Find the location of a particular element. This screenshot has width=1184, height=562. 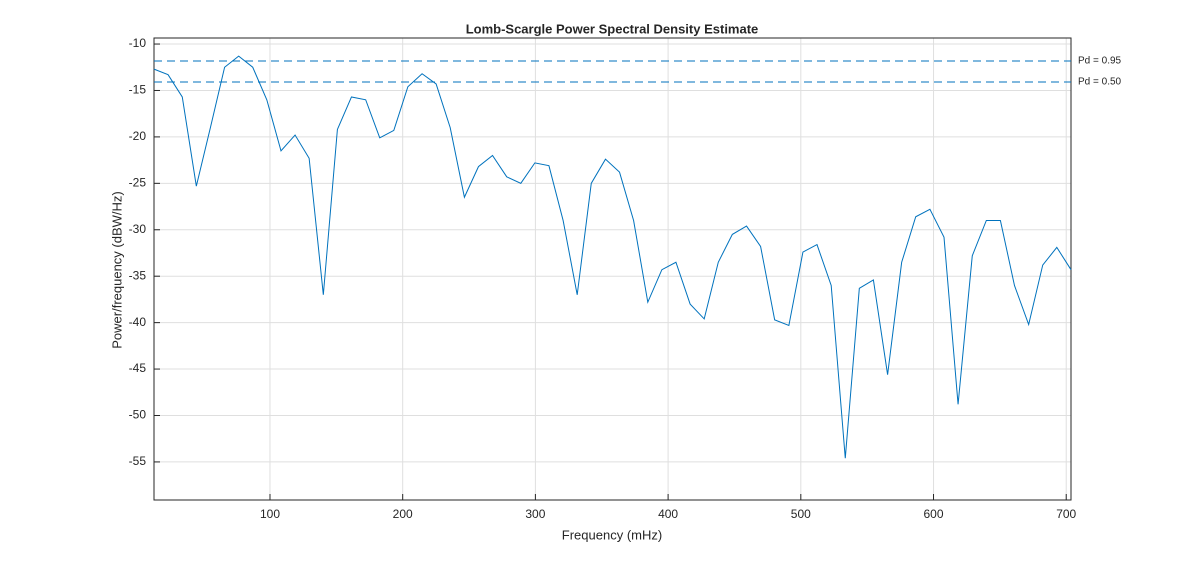

y-tick-label: -15 is located at coordinates (138, 90).